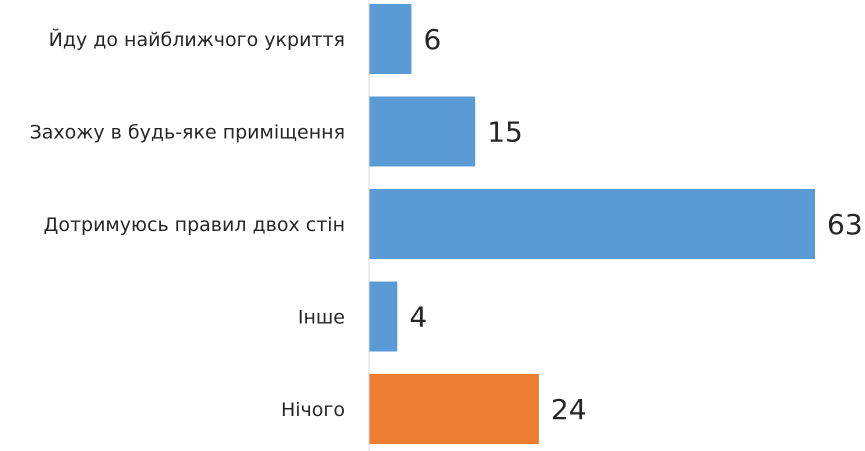 The height and width of the screenshot is (451, 865). I want to click on value-label: 4, so click(418, 317).